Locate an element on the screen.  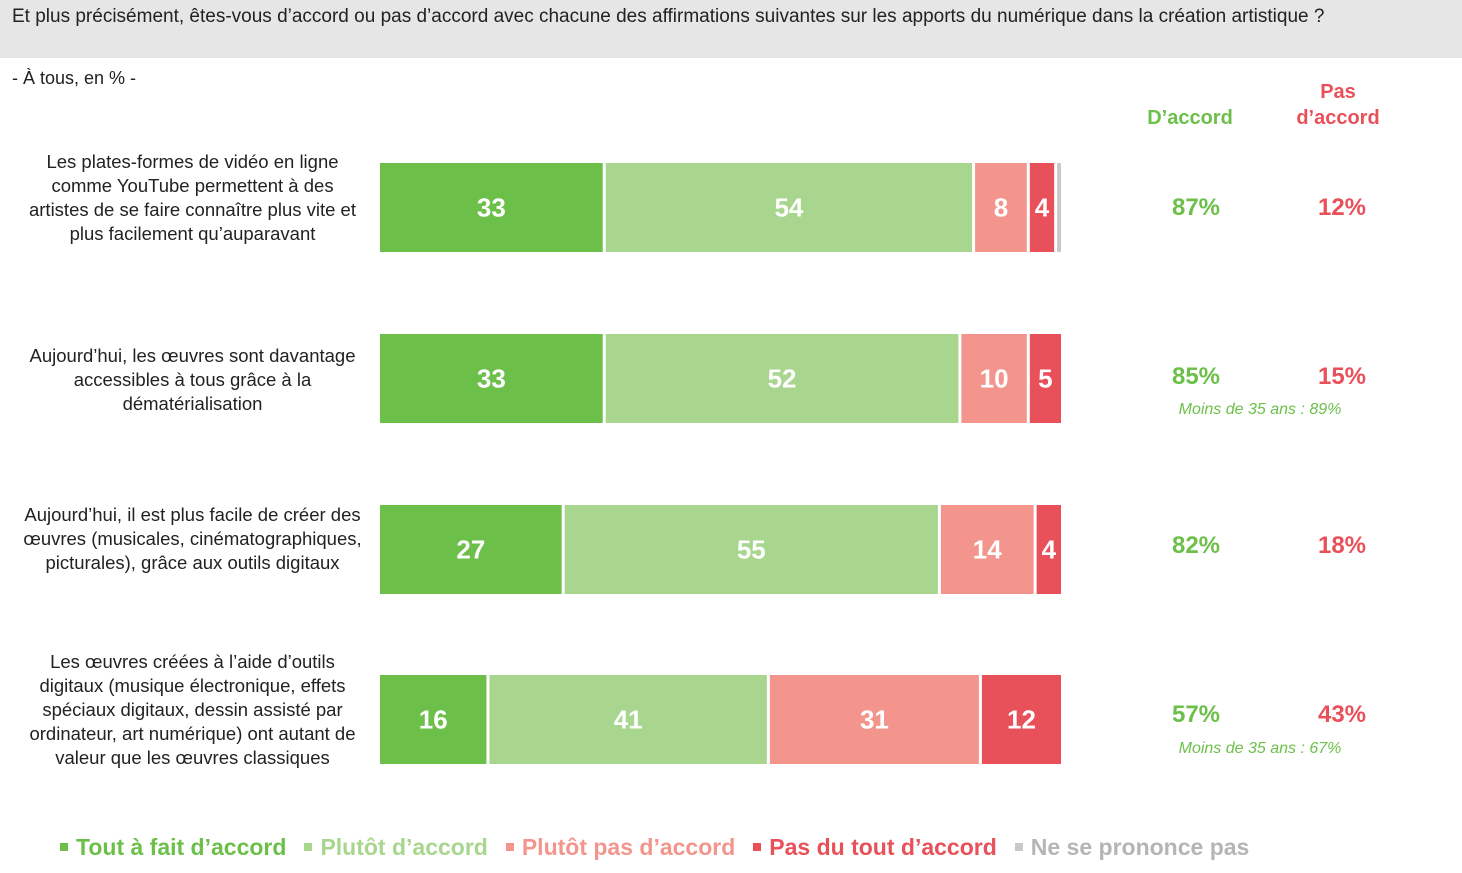
bar-segment-row3-plutot-pas is located at coordinates (987, 549).